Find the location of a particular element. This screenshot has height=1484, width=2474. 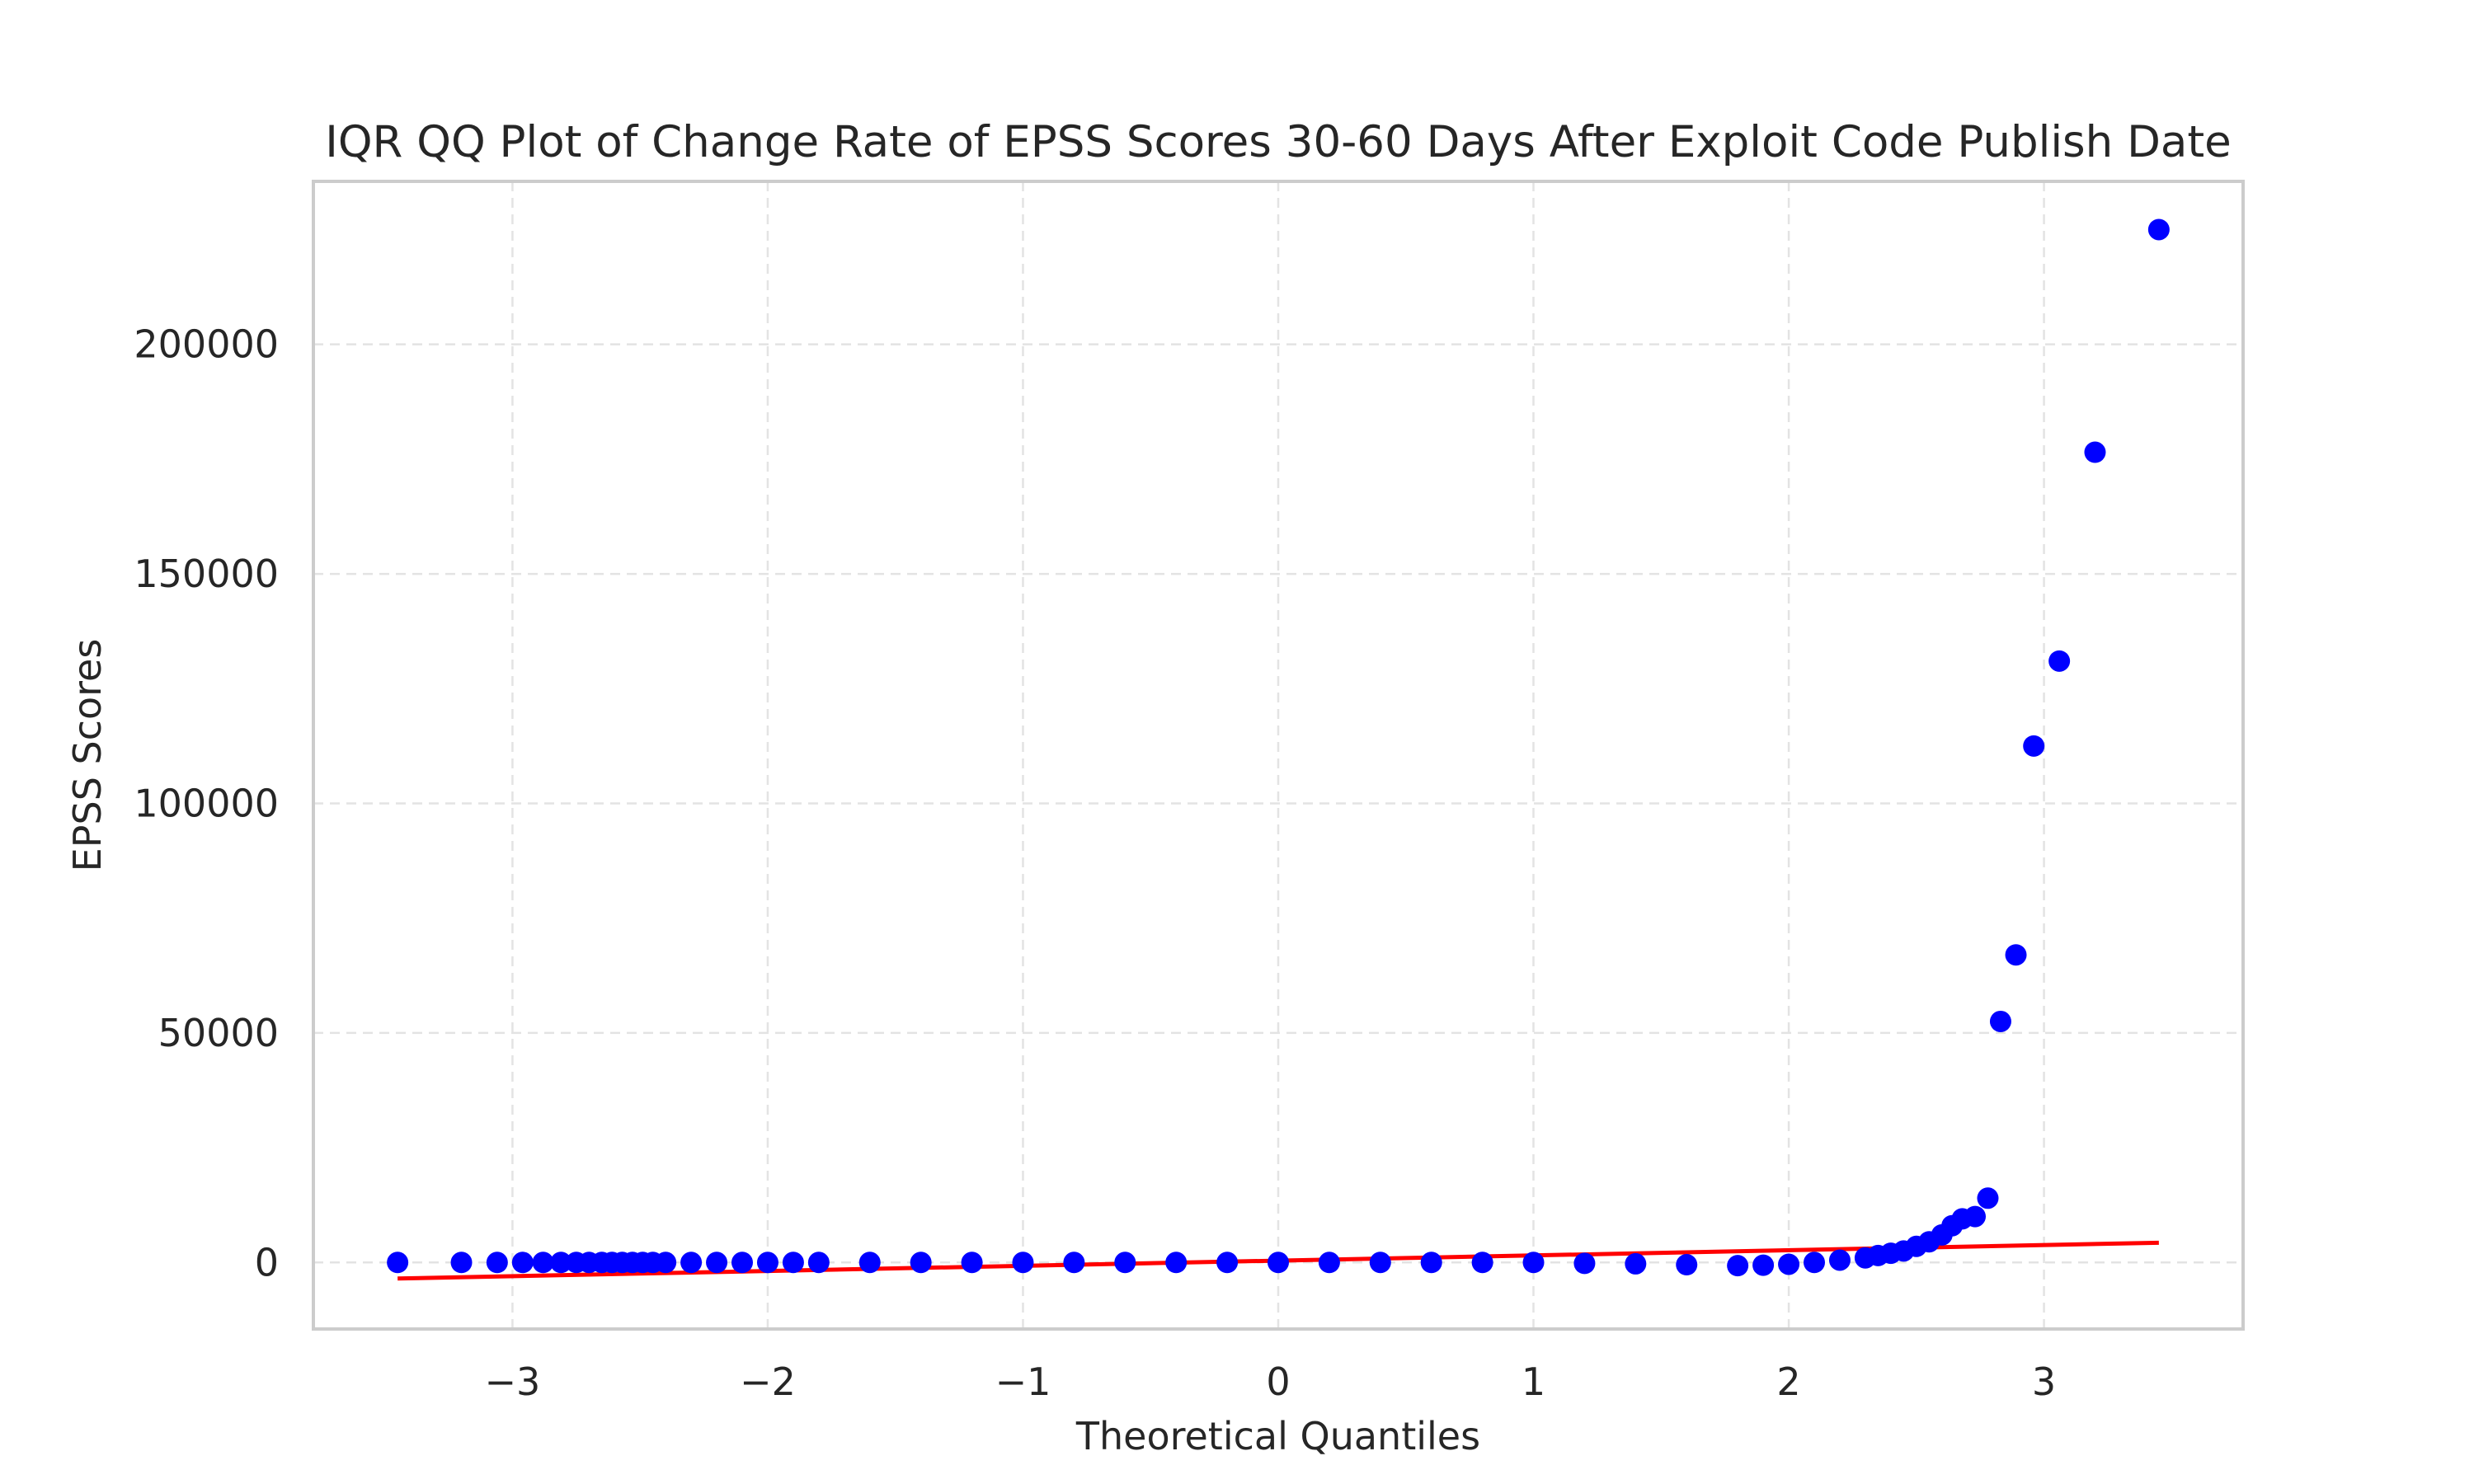

x-axis-ticks: −3 −2 −1 0 1 2 3 is located at coordinates (1271, 1382).